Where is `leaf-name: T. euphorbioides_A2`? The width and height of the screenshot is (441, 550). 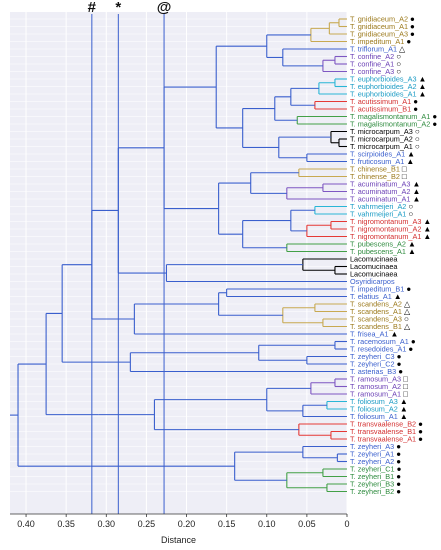 leaf-name: T. euphorbioides_A2 is located at coordinates (383, 86).